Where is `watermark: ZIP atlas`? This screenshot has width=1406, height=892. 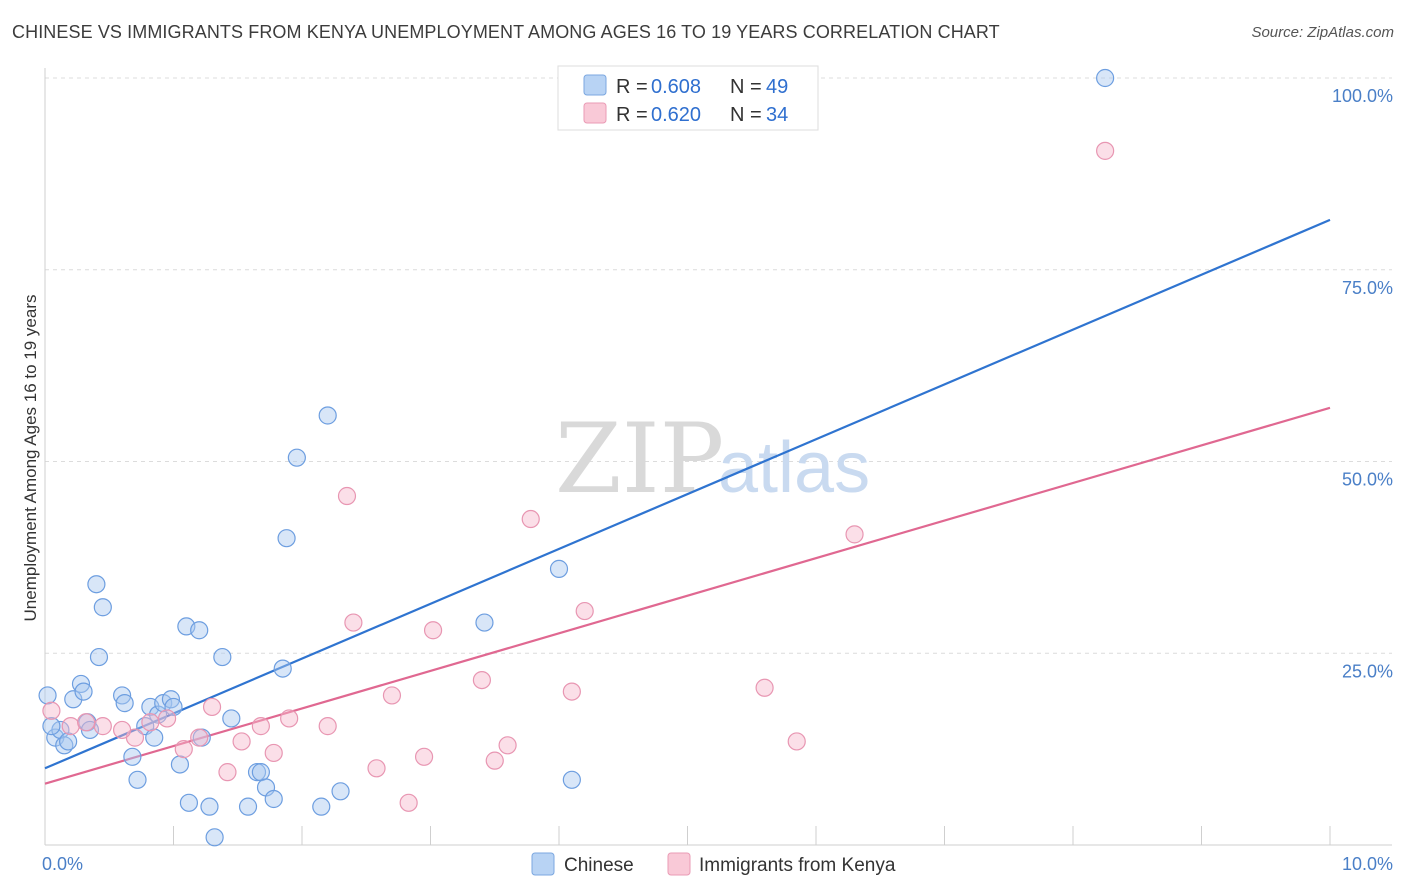 watermark: ZIP atlas is located at coordinates (712, 459).